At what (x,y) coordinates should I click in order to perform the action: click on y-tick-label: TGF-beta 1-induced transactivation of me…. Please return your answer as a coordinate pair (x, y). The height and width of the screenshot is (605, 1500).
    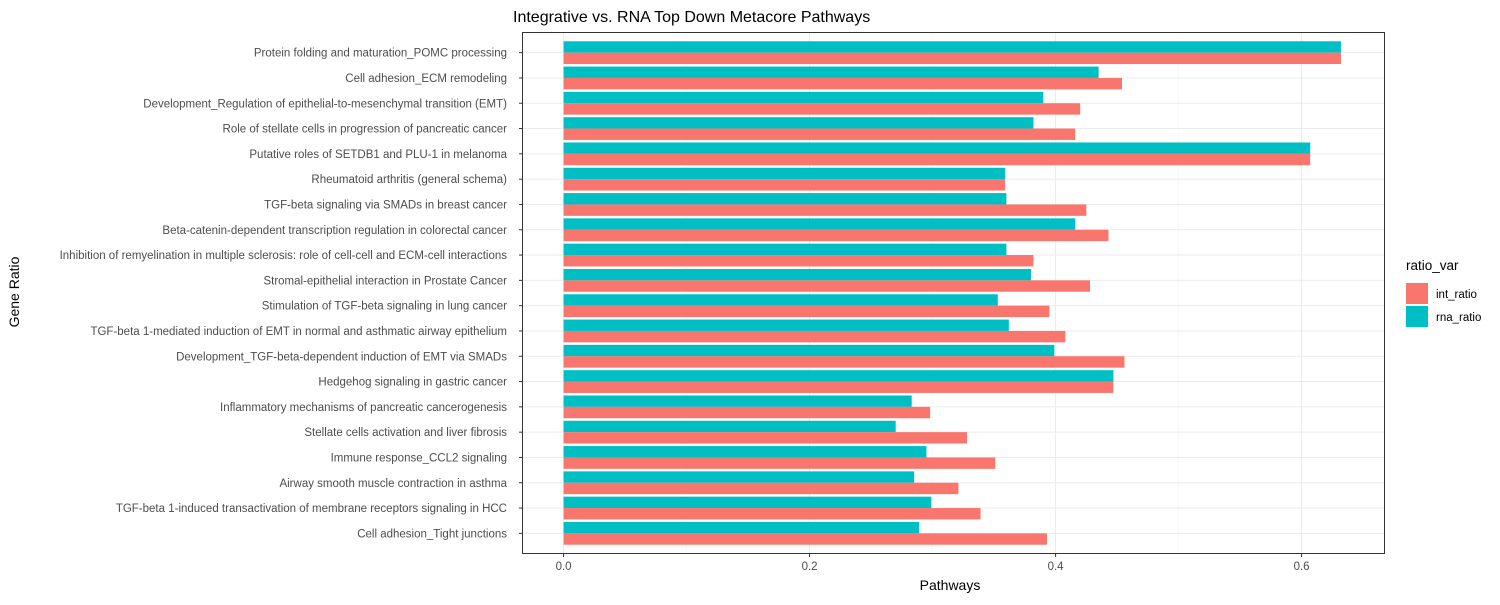
    Looking at the image, I should click on (311, 509).